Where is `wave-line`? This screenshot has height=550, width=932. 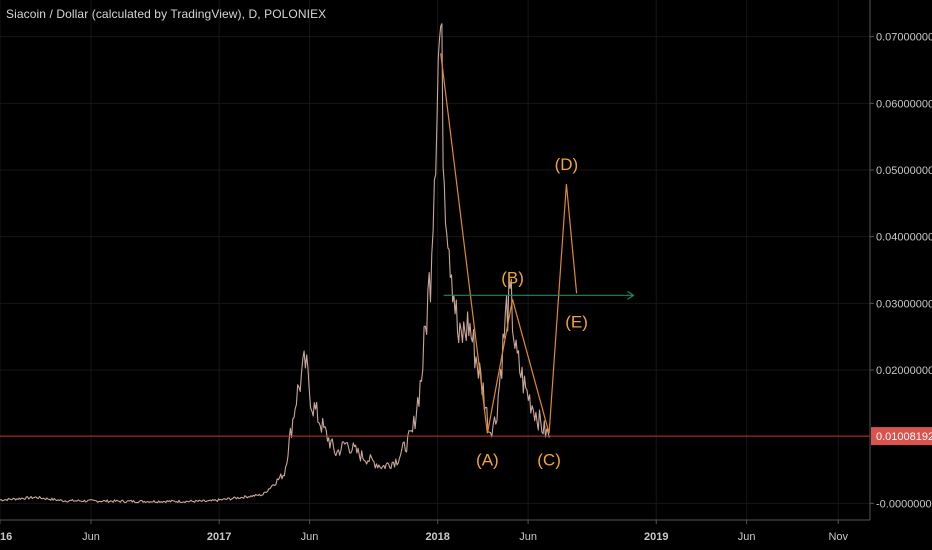
wave-line is located at coordinates (509, 243).